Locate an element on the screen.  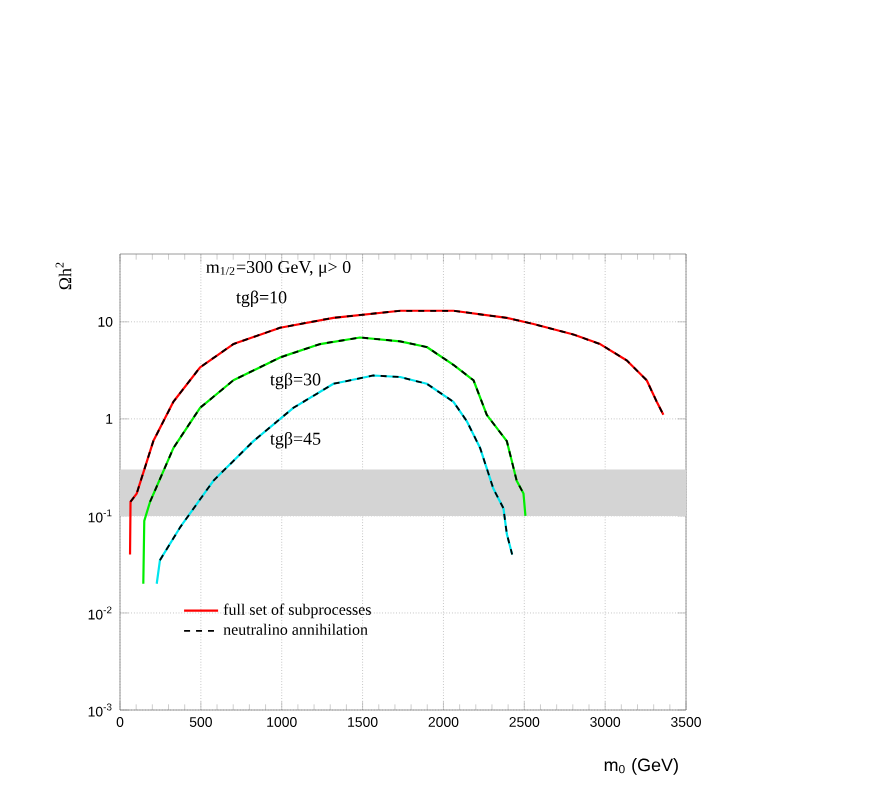
annotation: tgβ=45 is located at coordinates (295, 440).